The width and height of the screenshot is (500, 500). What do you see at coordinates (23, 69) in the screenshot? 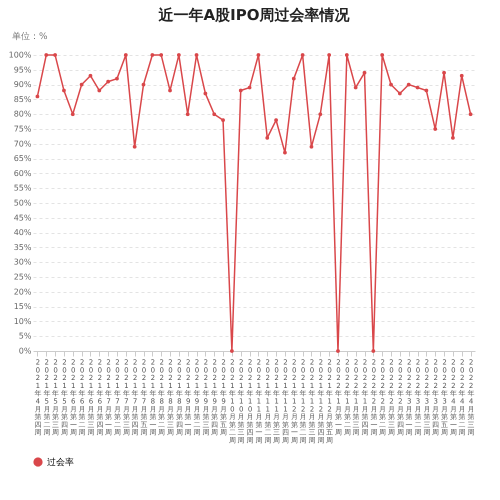
I see `y-tick-label: 95%` at bounding box center [23, 69].